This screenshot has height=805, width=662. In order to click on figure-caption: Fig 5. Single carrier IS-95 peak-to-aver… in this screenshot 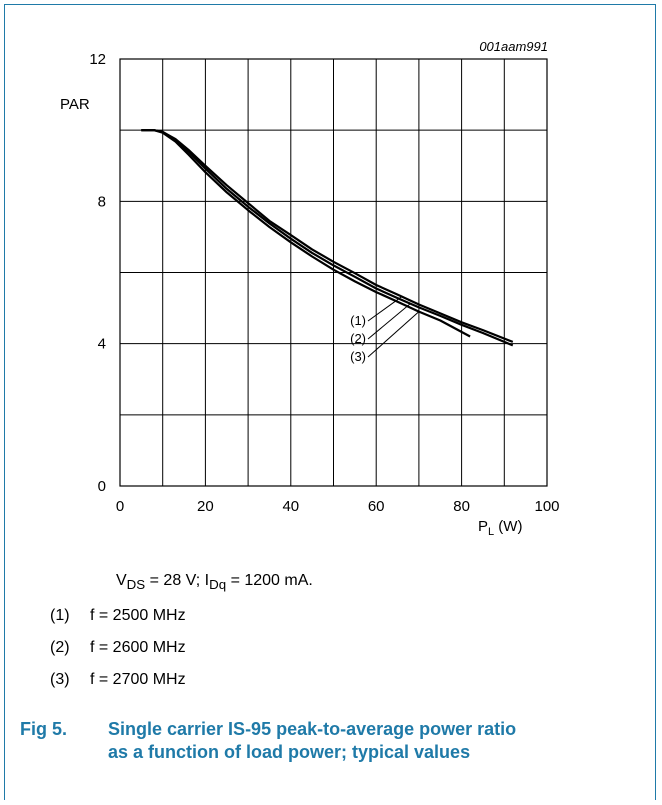, I will do `click(274, 741)`.